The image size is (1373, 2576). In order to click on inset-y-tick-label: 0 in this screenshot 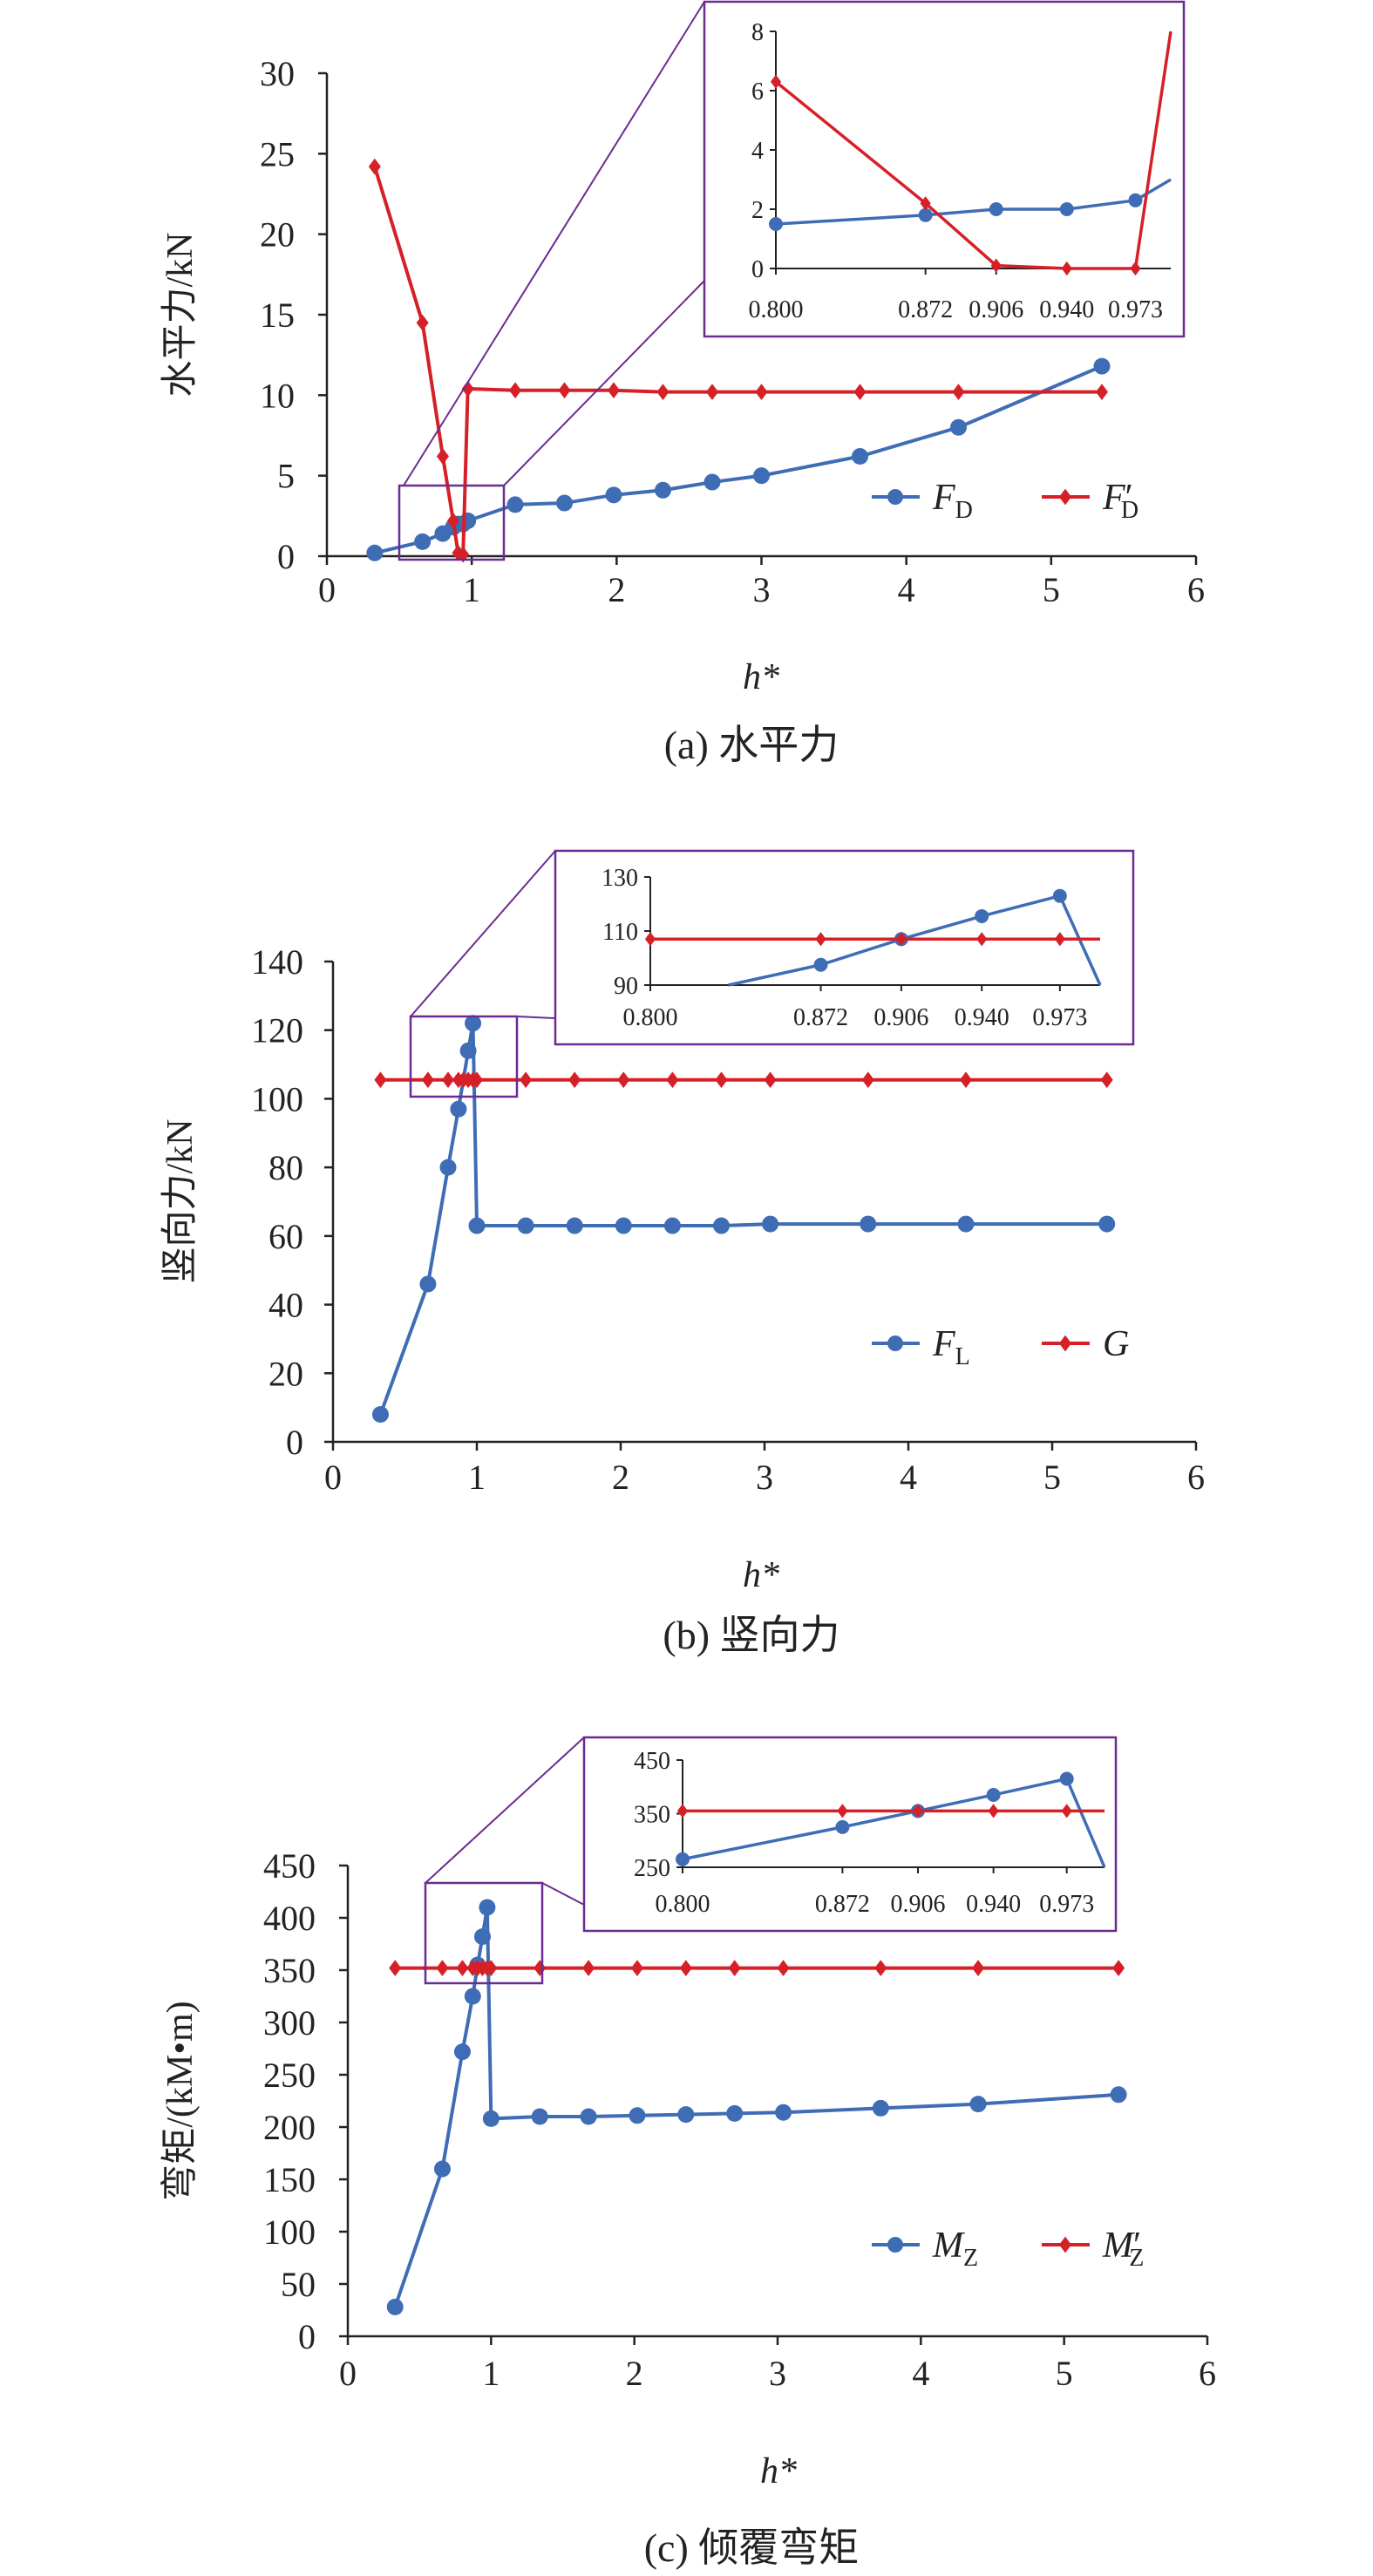, I will do `click(757, 269)`.